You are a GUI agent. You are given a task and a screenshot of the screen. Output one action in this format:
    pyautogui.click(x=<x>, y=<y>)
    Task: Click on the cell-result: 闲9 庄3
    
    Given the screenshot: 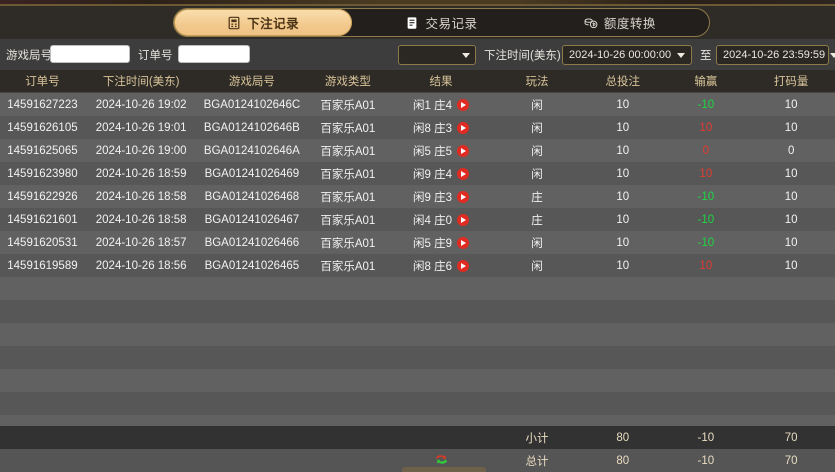 What is the action you would take?
    pyautogui.click(x=440, y=197)
    